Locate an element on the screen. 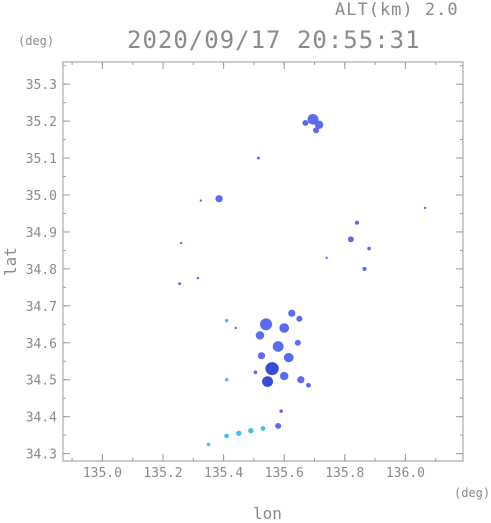 This screenshot has height=523, width=491. x-axis-unit: (deg) is located at coordinates (472, 493).